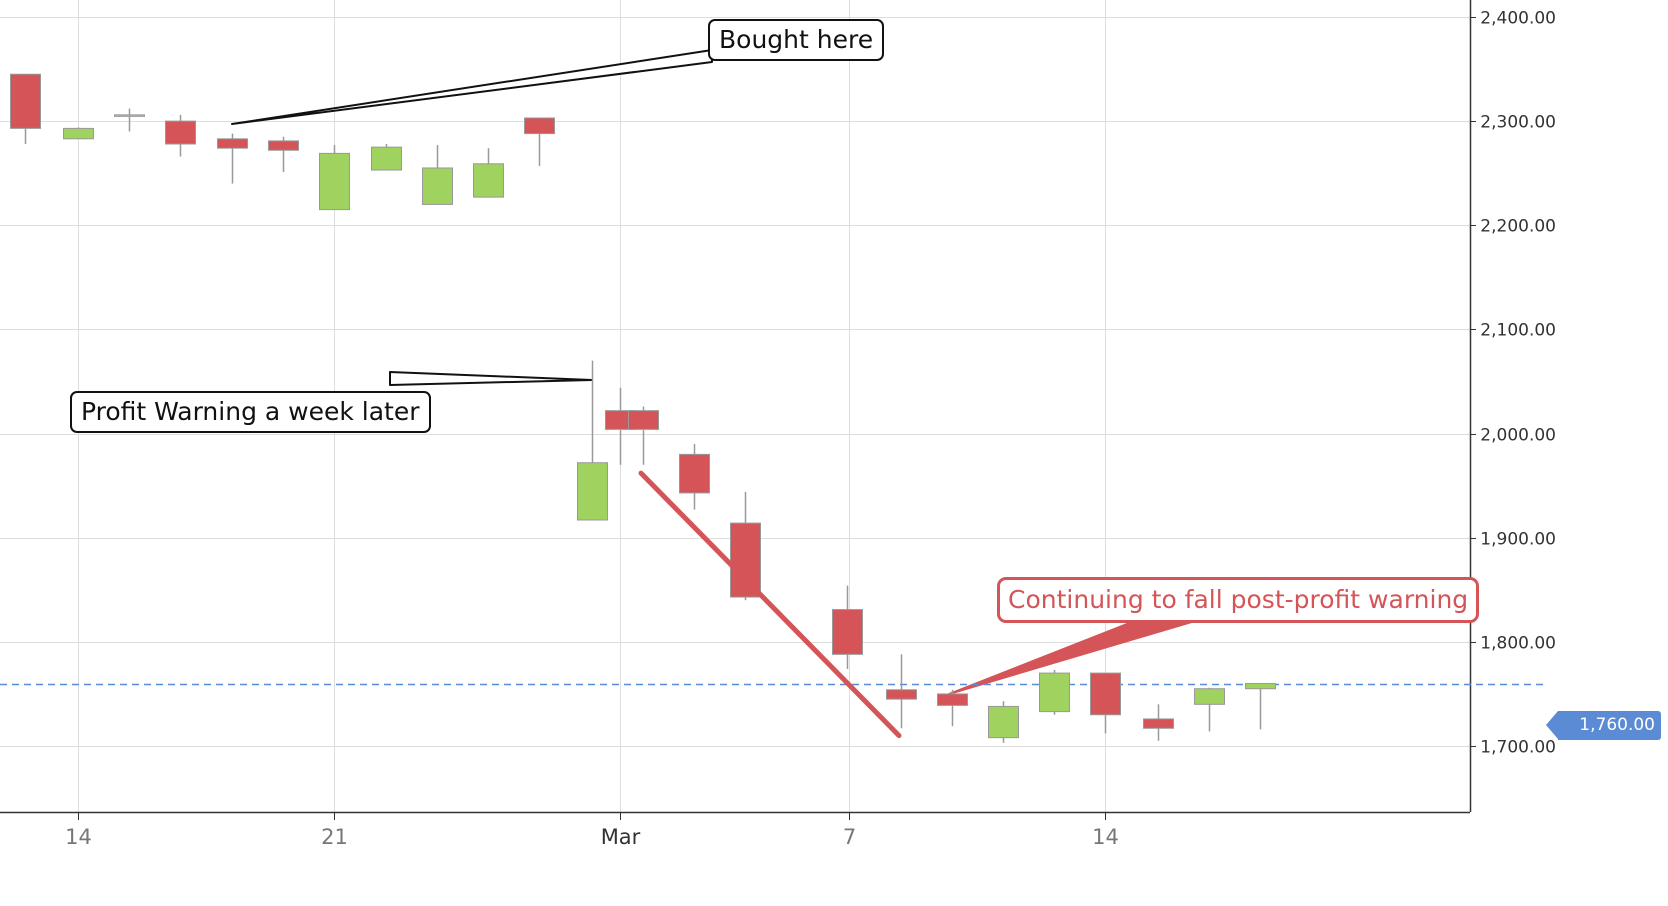  I want to click on x-tick-label: 7, so click(849, 837).